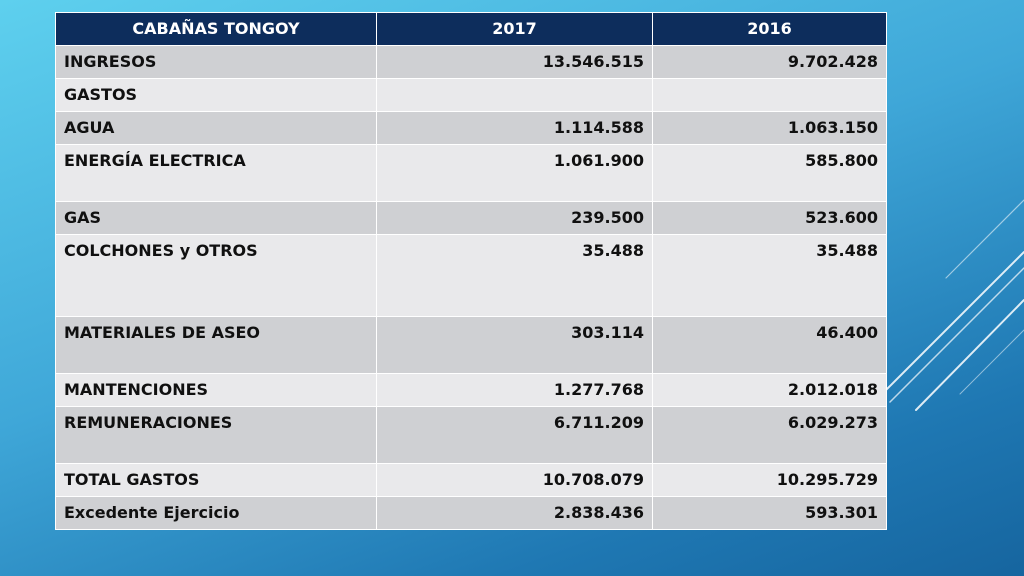 This screenshot has width=1024, height=576. What do you see at coordinates (514, 275) in the screenshot?
I see `value-2017: 35.488` at bounding box center [514, 275].